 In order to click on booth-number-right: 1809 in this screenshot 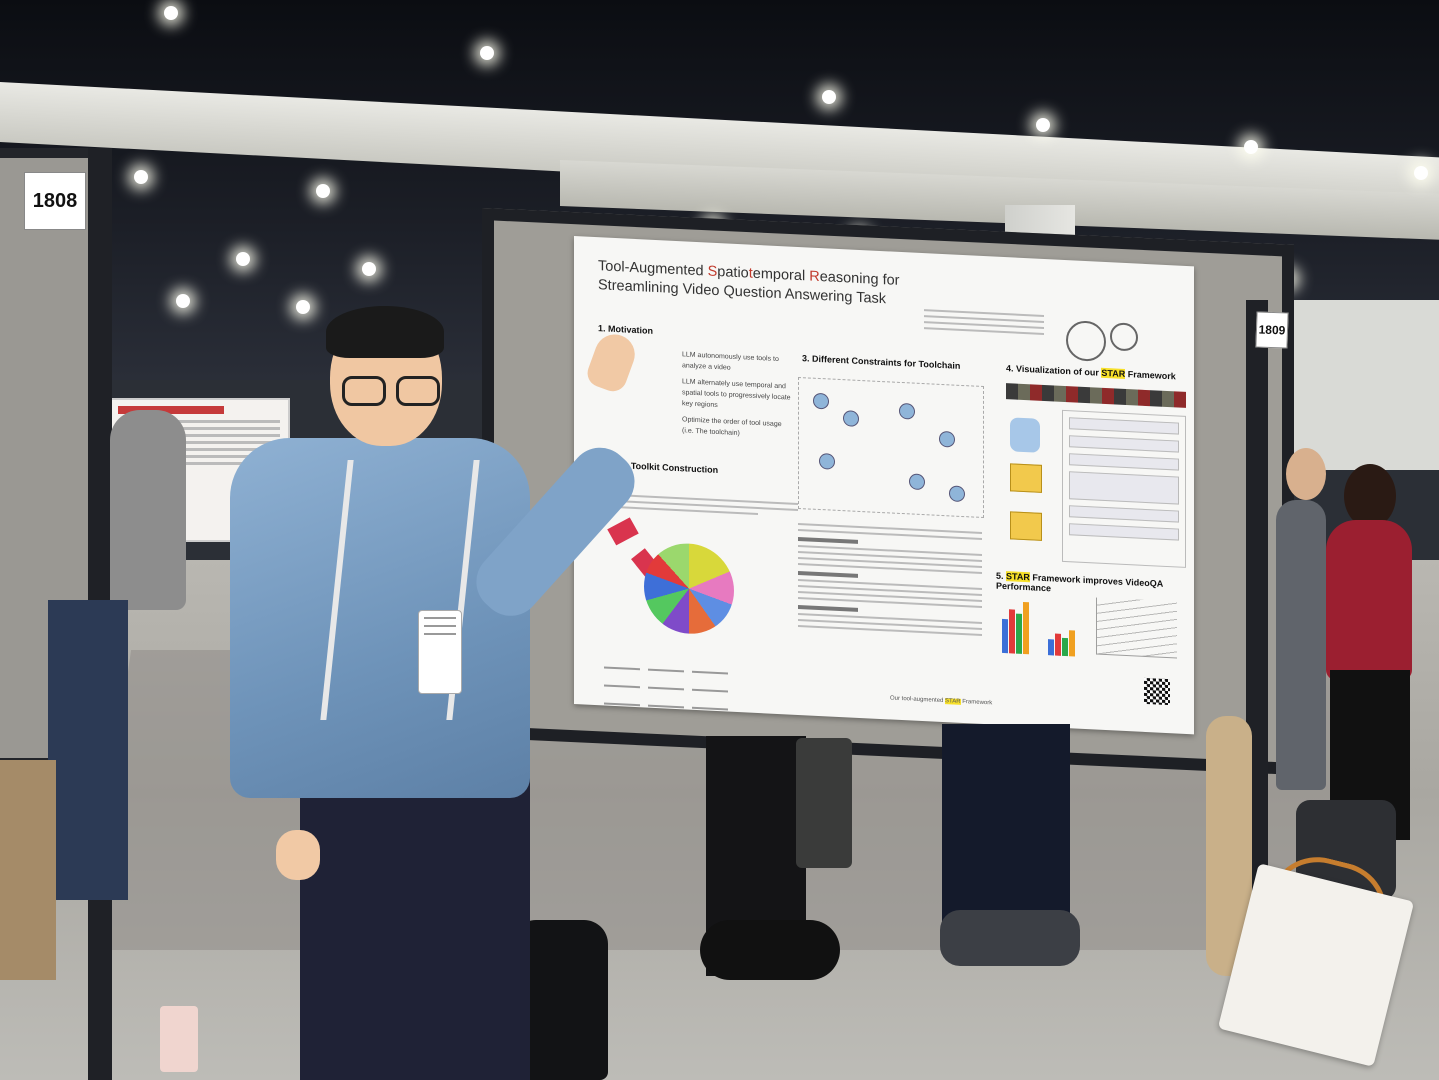, I will do `click(1272, 330)`.